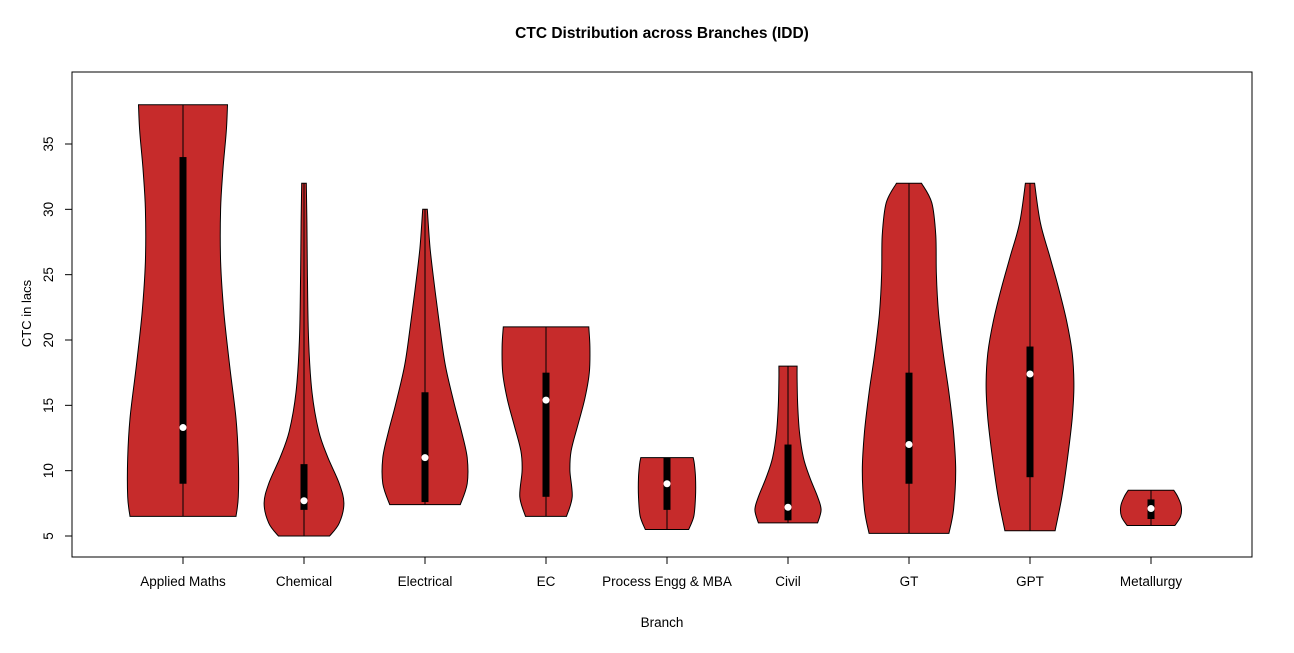 This screenshot has height=653, width=1294. I want to click on x-tick-label: Process Engg & MBA, so click(667, 581).